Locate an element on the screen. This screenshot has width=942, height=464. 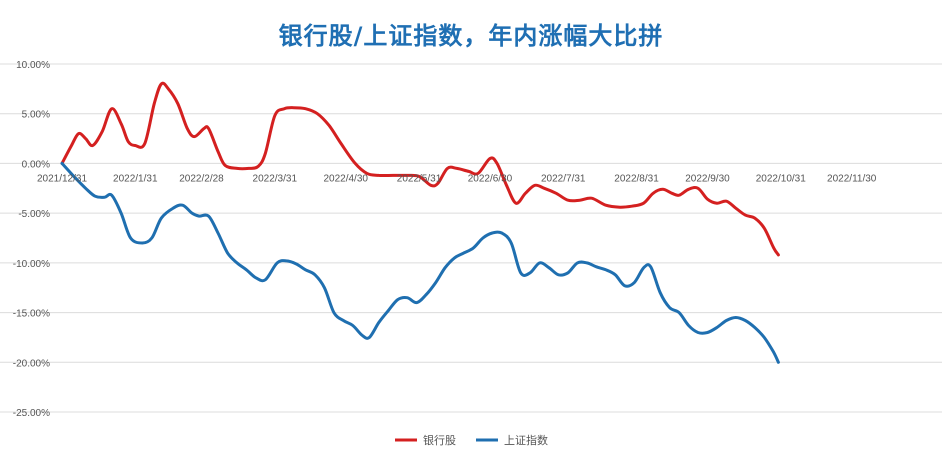
y-tick-label: 10.00% is located at coordinates (33, 65).